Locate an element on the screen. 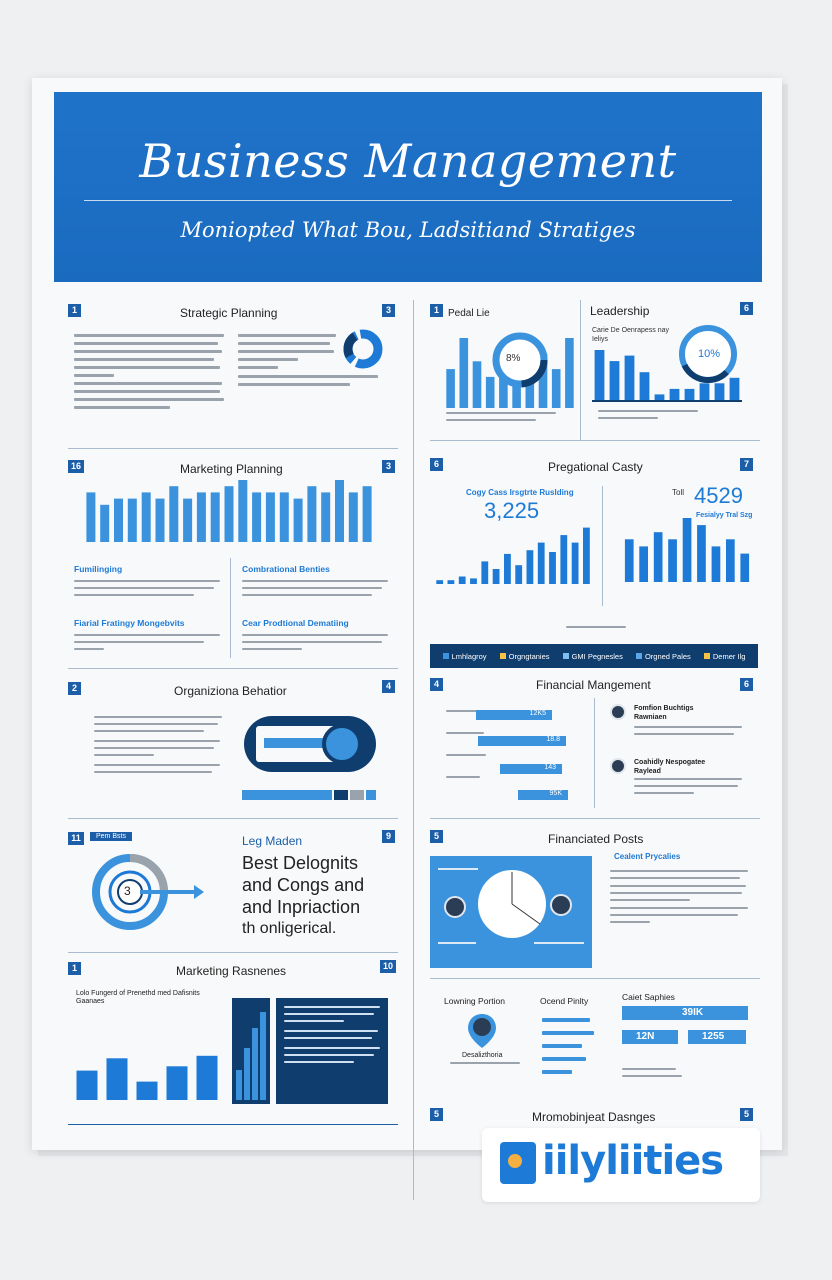 The width and height of the screenshot is (832, 1280). brand-logo: iilyliities is located at coordinates (621, 1165).